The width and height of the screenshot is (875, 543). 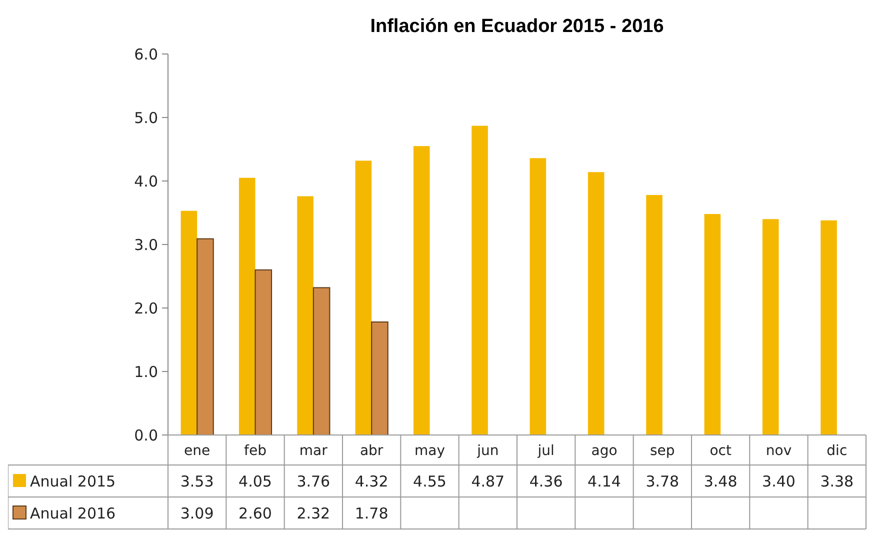 What do you see at coordinates (313, 450) in the screenshot?
I see `x-tick-label: mar` at bounding box center [313, 450].